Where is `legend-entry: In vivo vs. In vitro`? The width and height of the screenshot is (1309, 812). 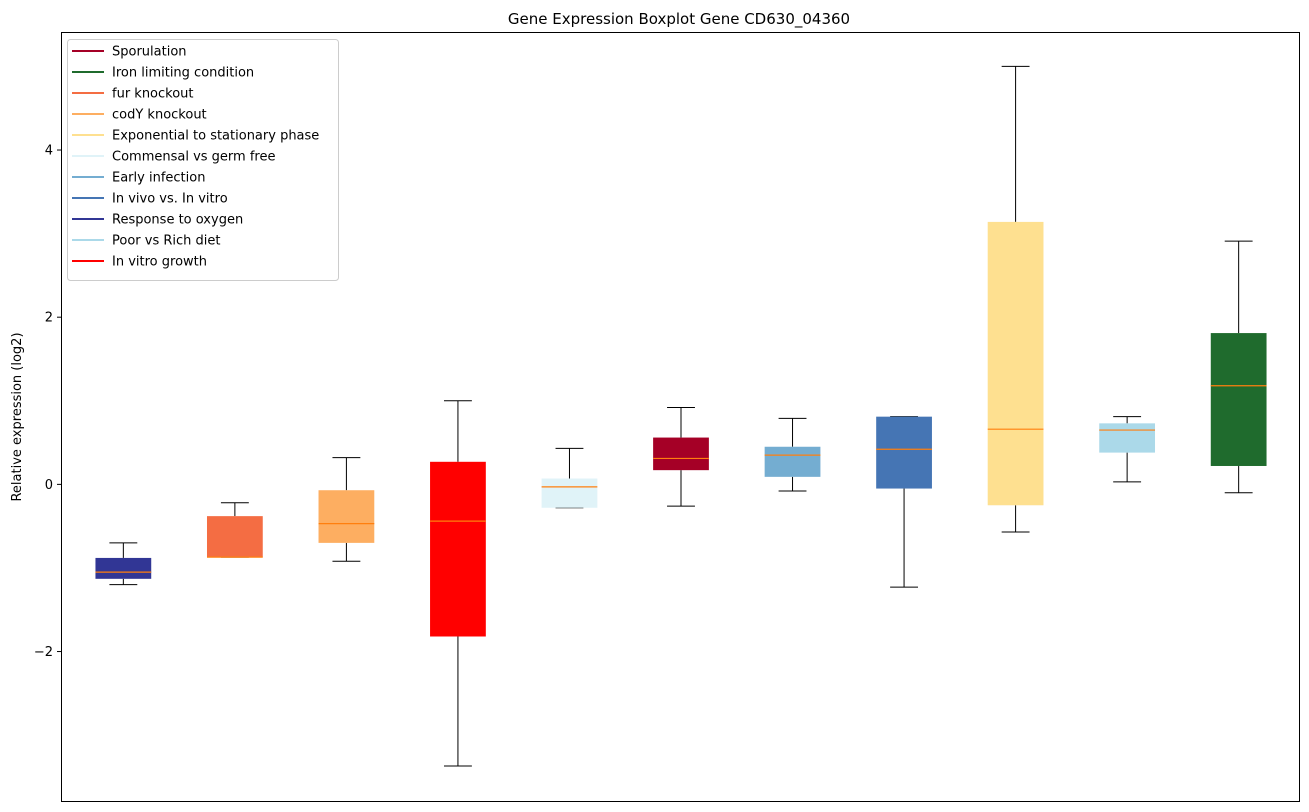
legend-entry: In vivo vs. In vitro is located at coordinates (150, 199).